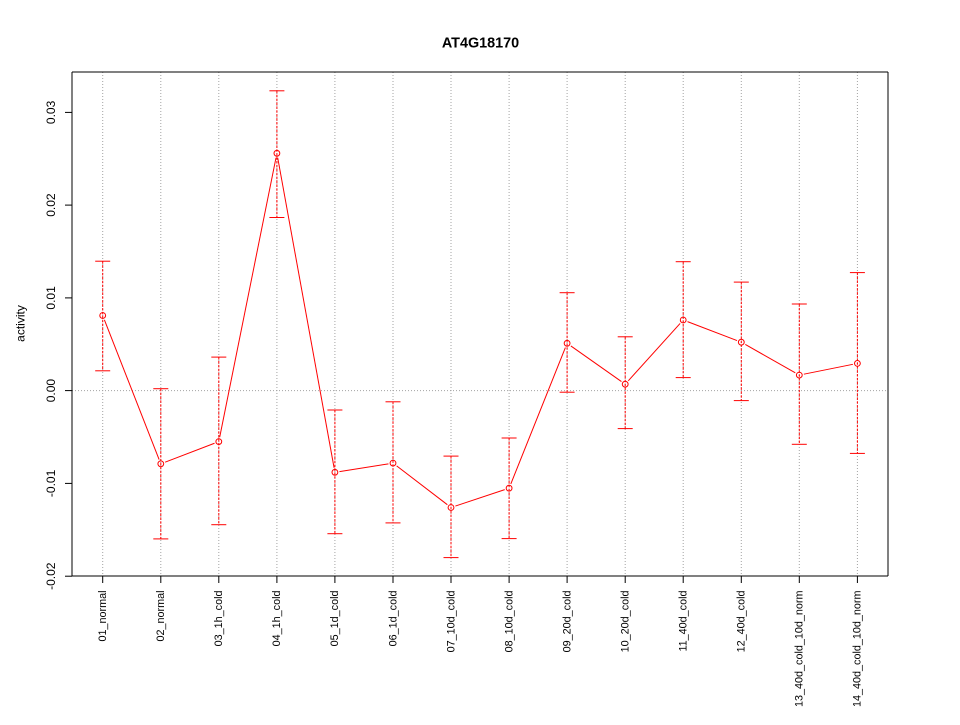  What do you see at coordinates (51, 391) in the screenshot?
I see `svg-text: 0.00` at bounding box center [51, 391].